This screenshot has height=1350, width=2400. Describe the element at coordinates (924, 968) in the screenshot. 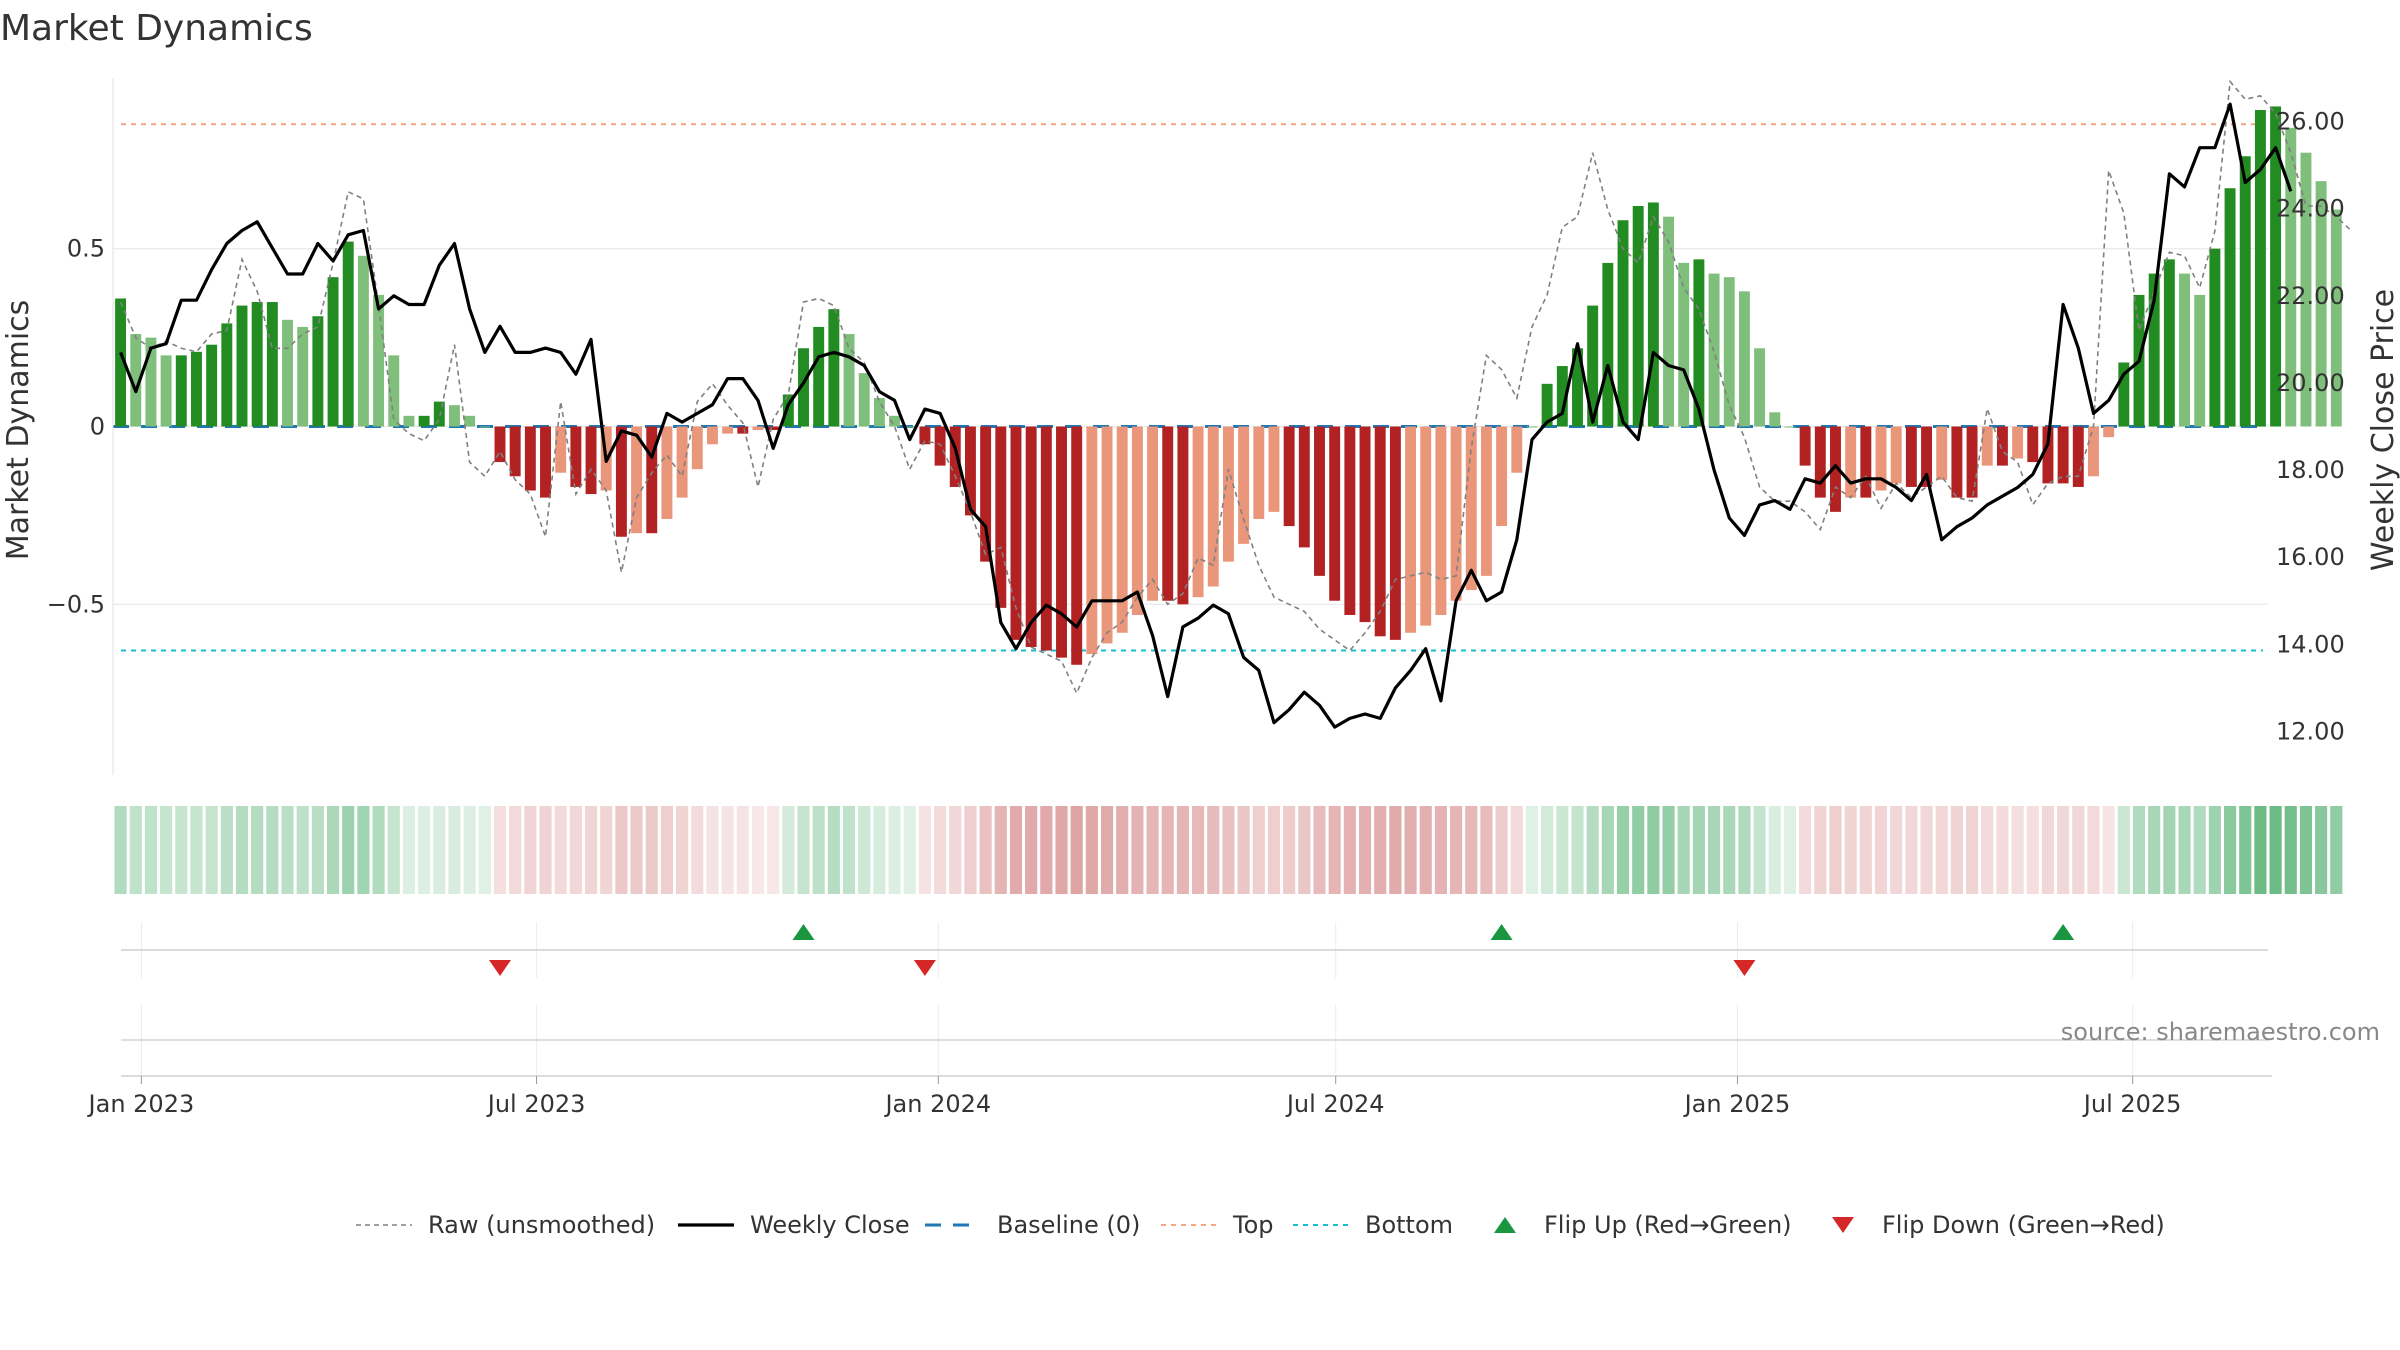

I see `flip-down-marker` at that location.